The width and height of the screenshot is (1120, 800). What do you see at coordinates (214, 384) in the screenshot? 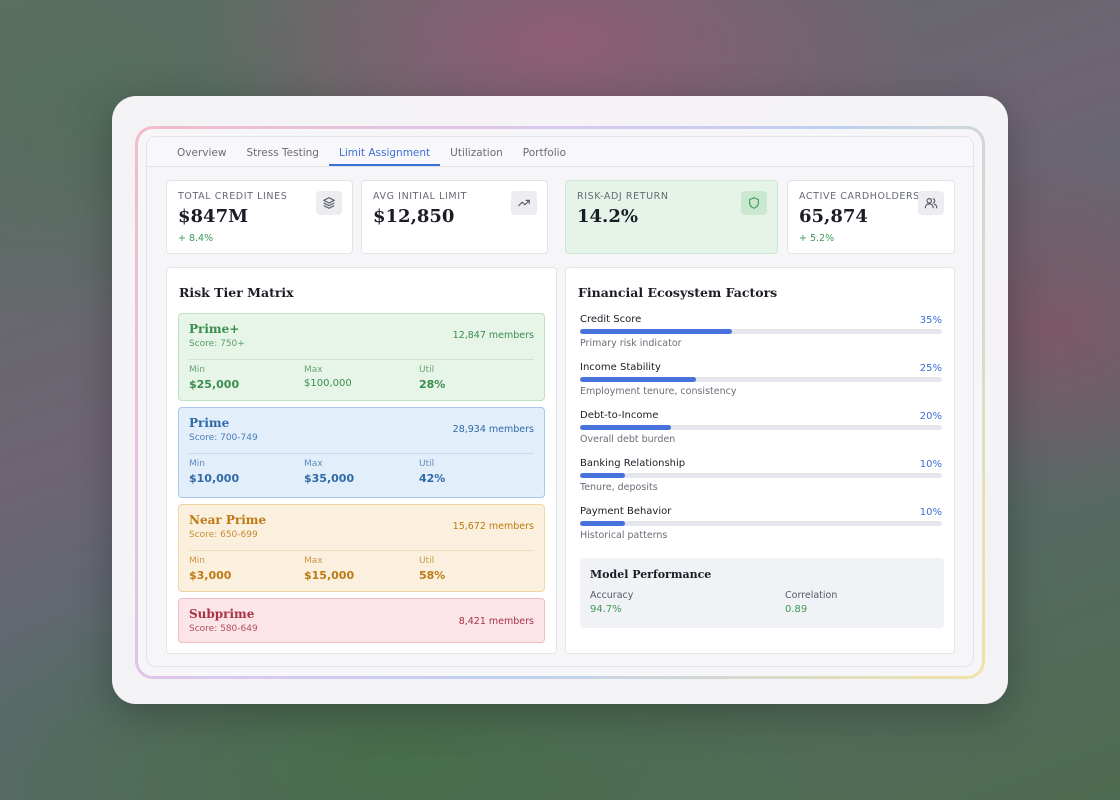
I see `stat-value: $25,000` at bounding box center [214, 384].